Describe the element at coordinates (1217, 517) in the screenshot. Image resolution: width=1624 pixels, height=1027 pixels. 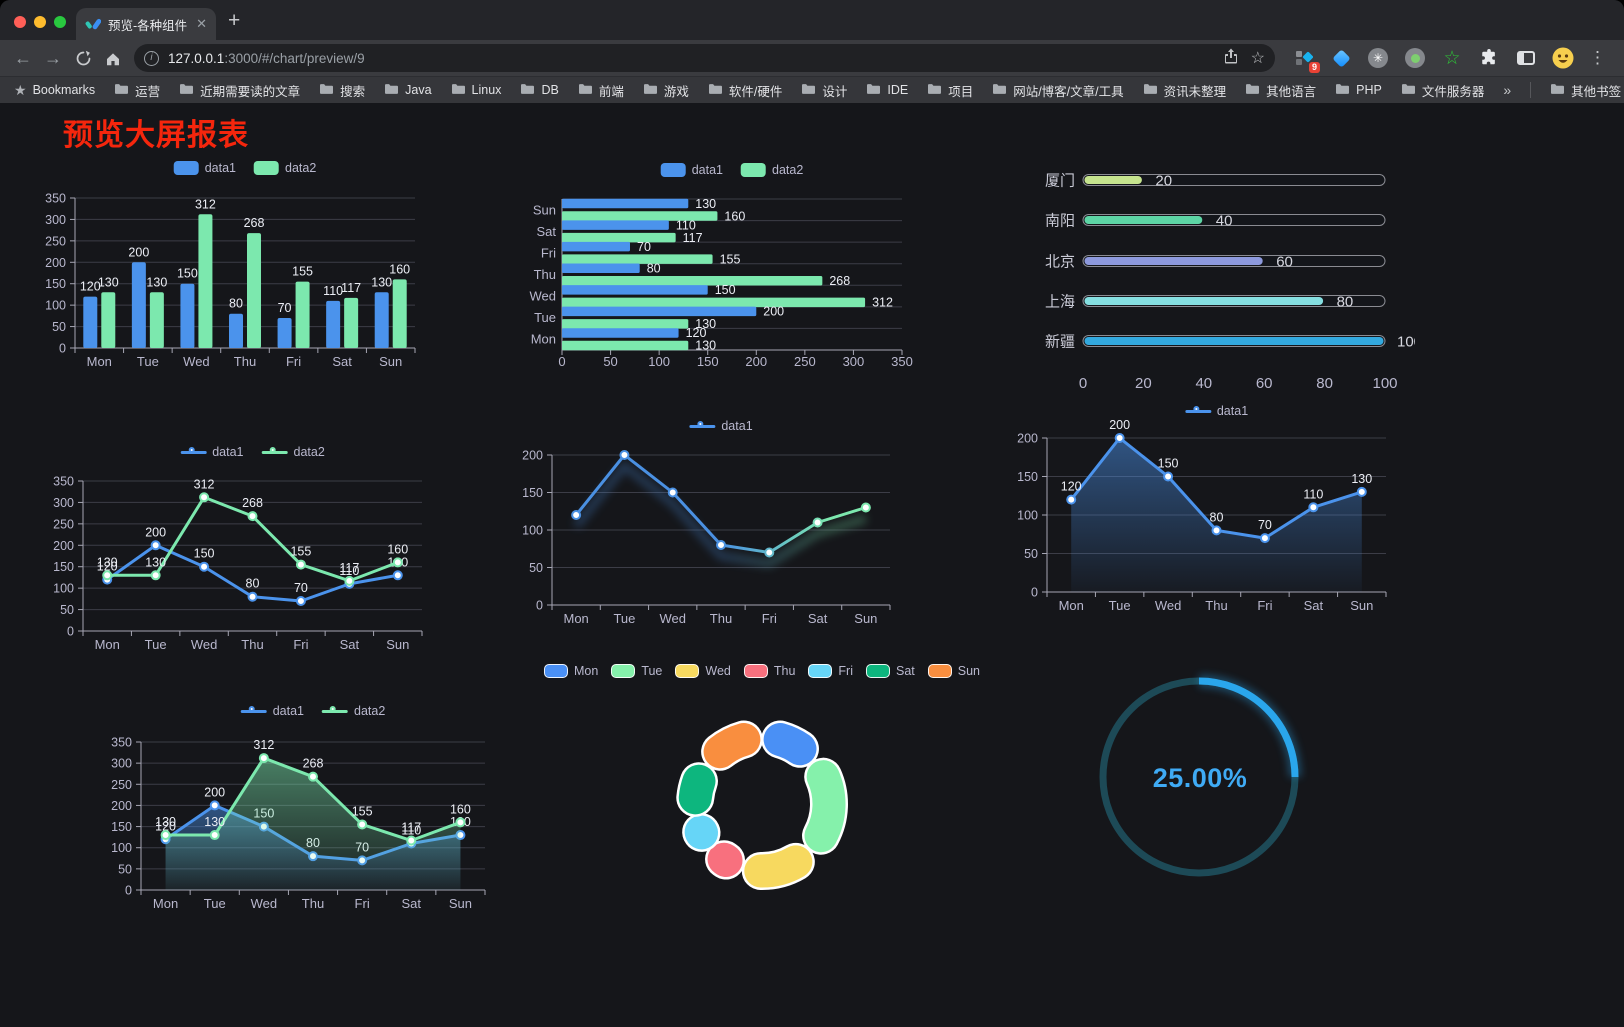
I see `svg-text: 80` at that location.